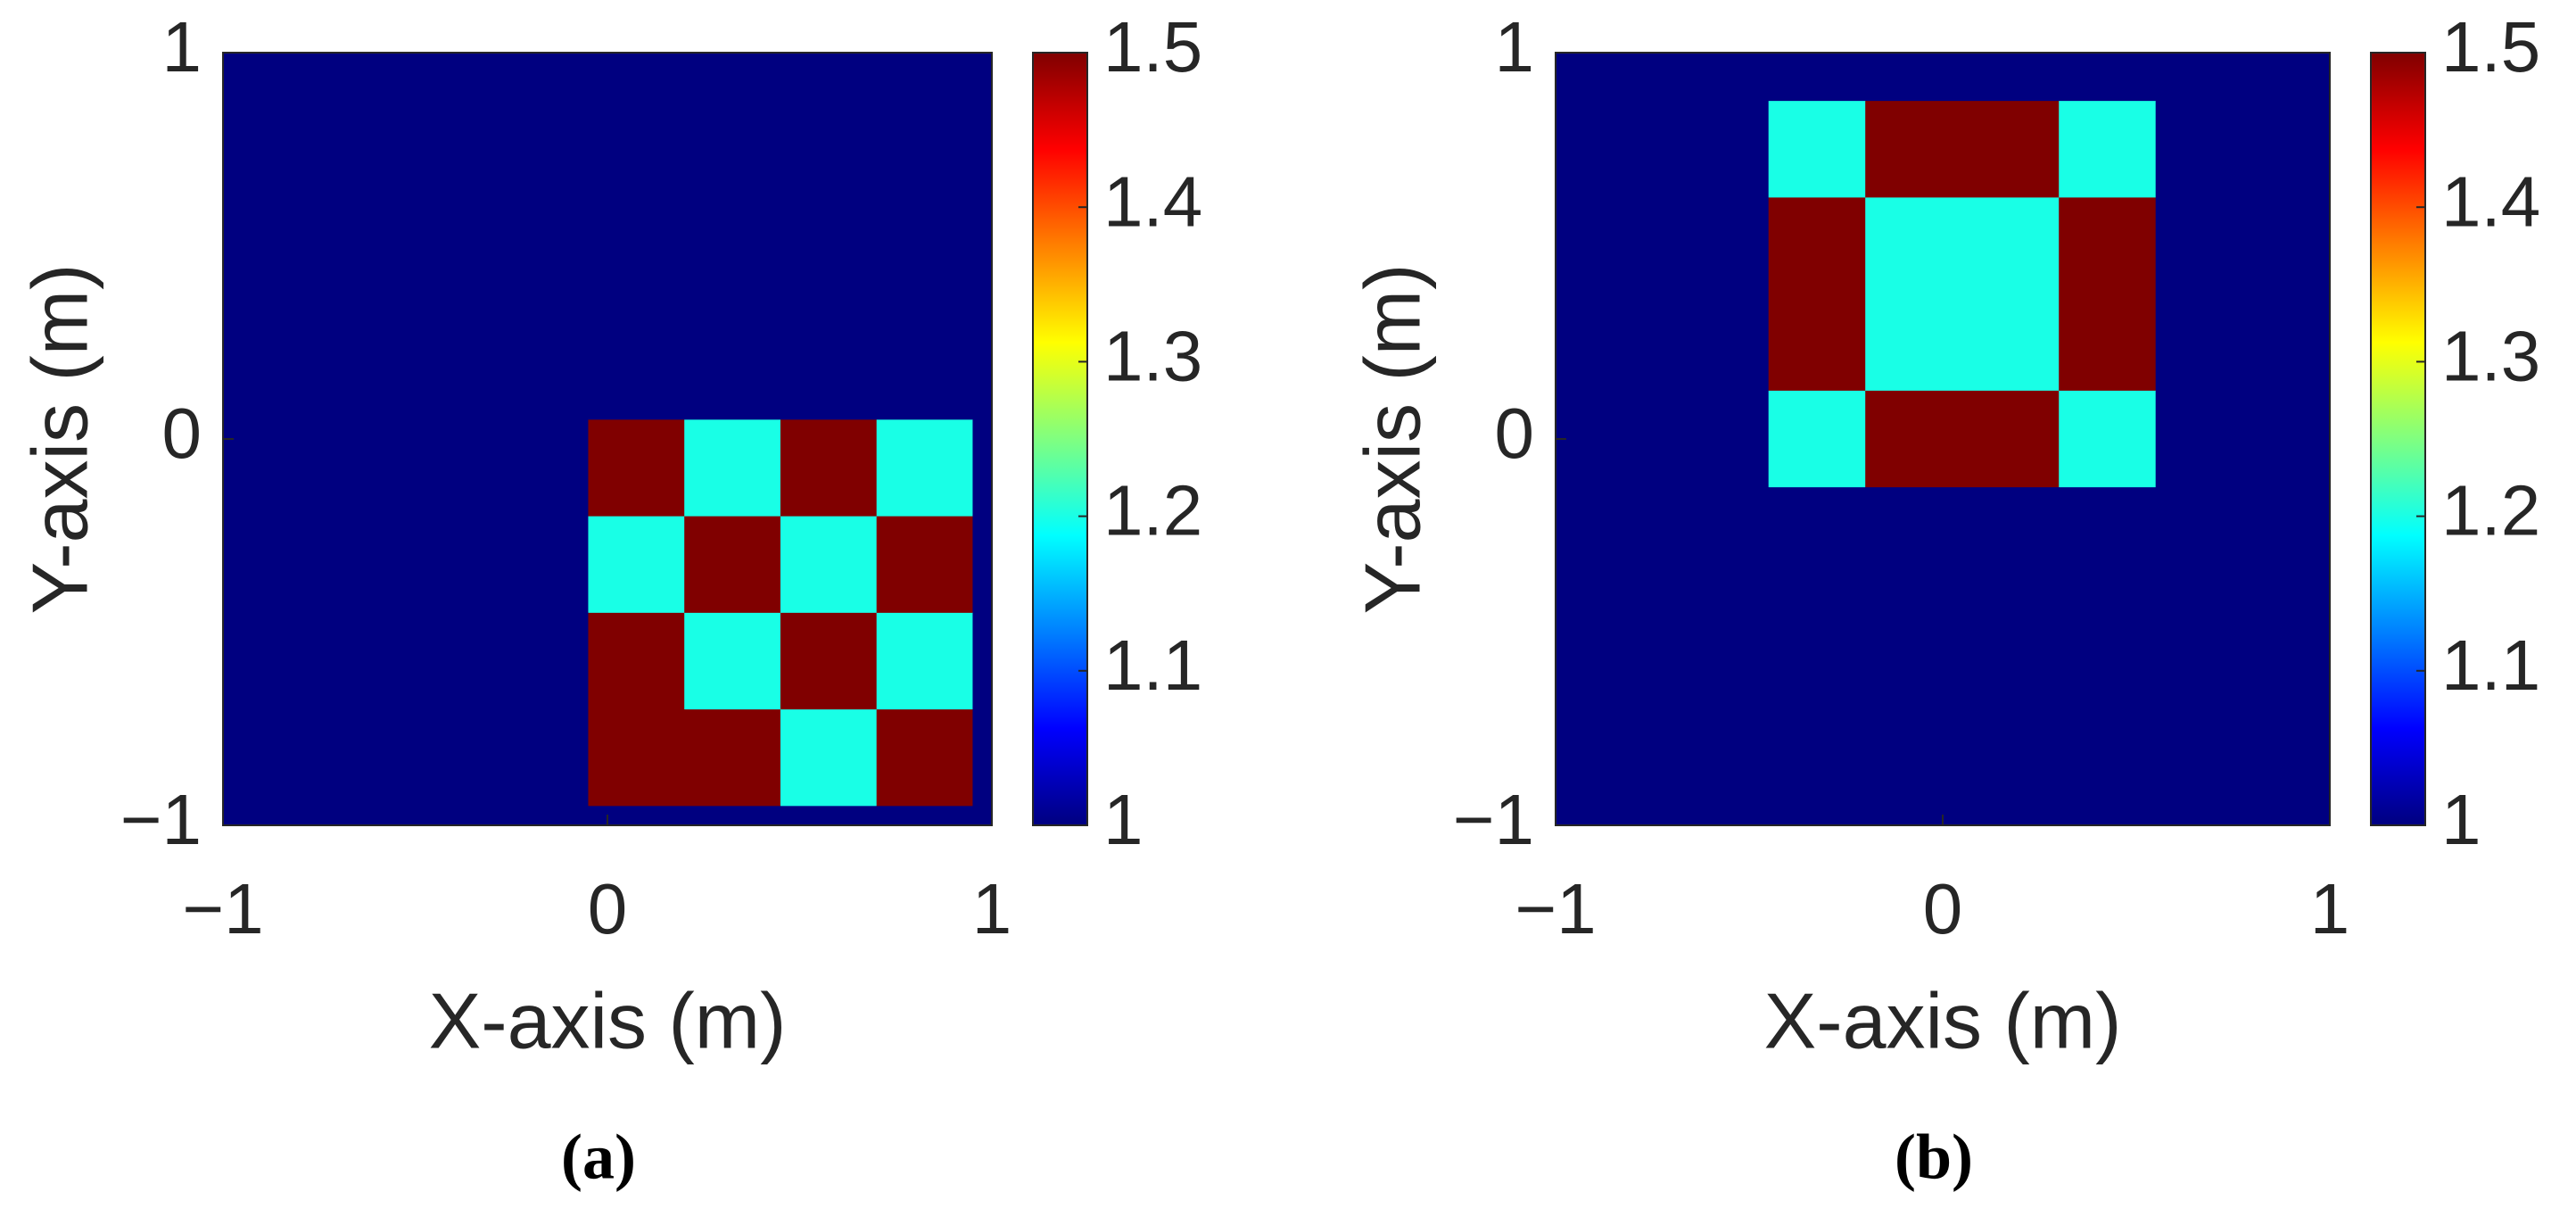  What do you see at coordinates (1934, 1158) in the screenshot?
I see `caption: (b)` at bounding box center [1934, 1158].